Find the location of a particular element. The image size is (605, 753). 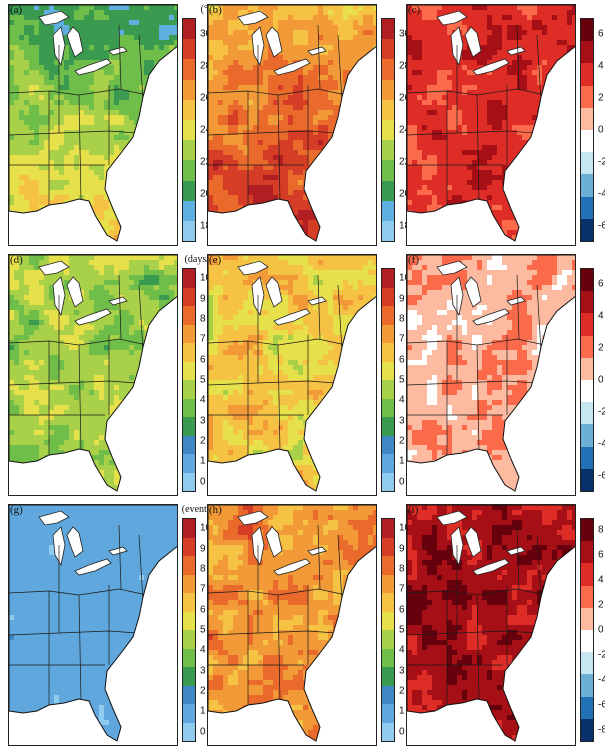

data-field is located at coordinates (292, 623).